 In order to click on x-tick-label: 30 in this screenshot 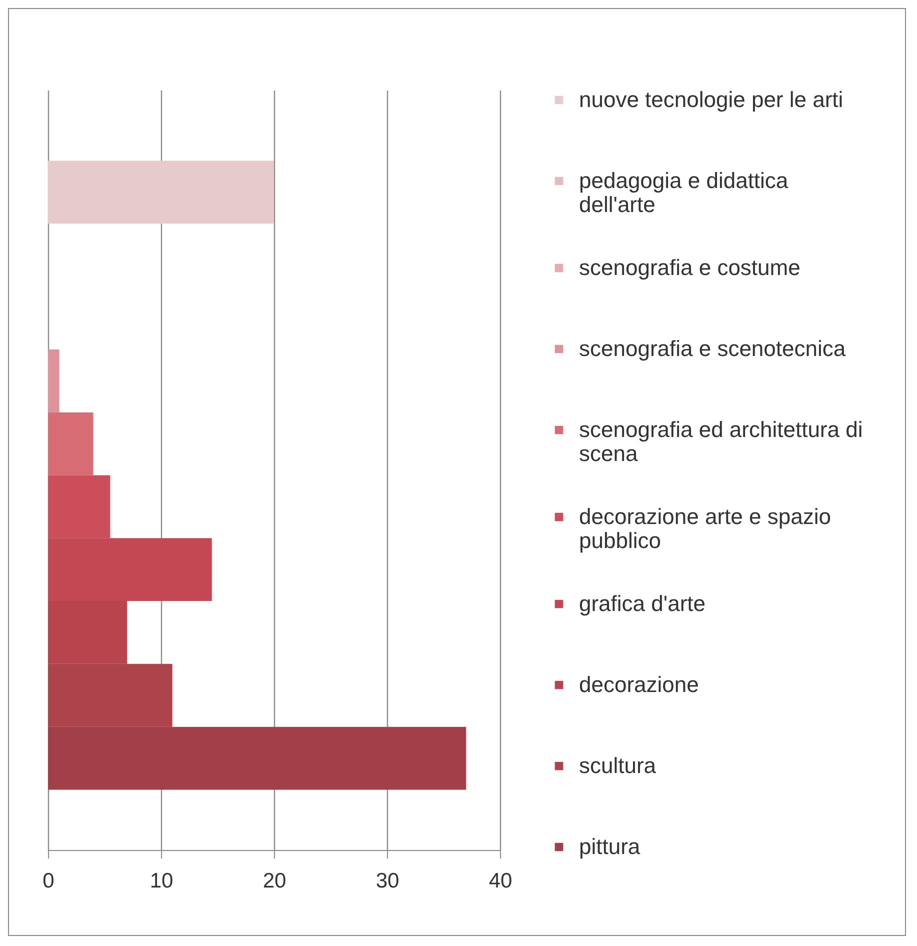, I will do `click(388, 881)`.